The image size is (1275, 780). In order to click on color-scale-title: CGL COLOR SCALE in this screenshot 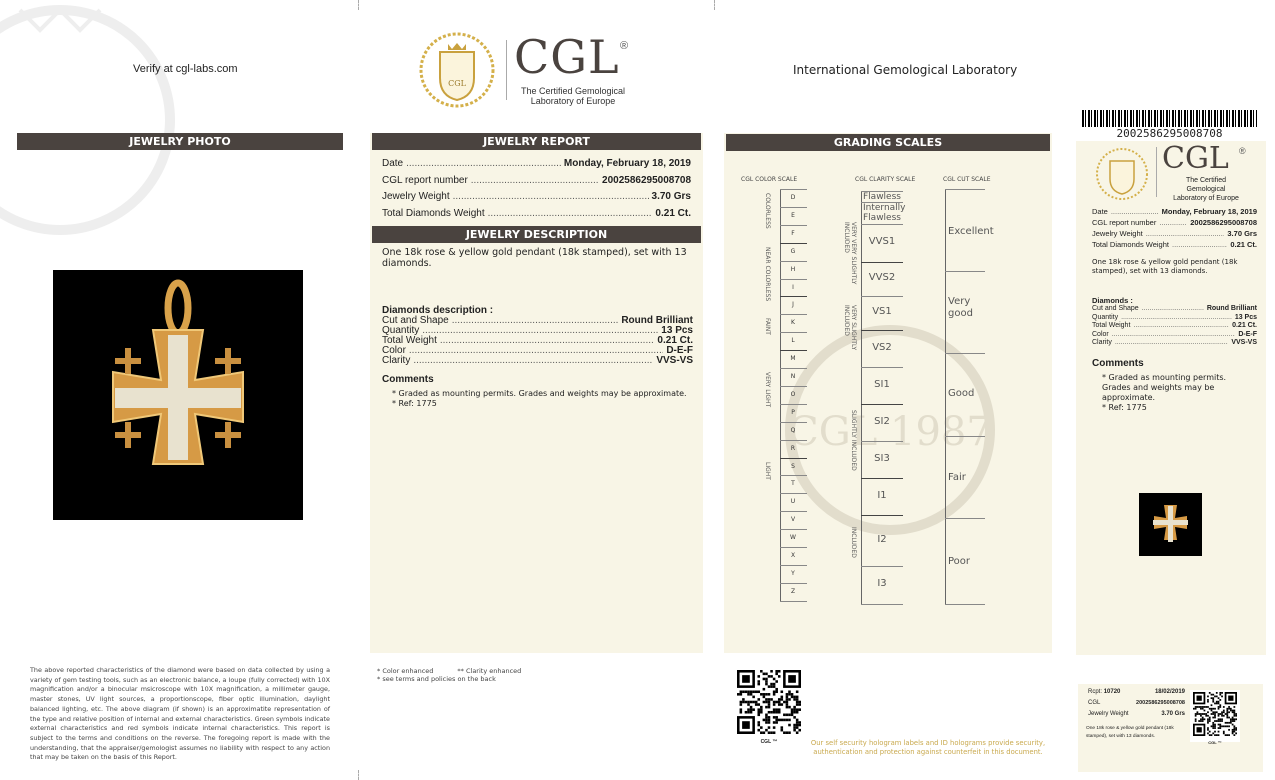, I will do `click(769, 179)`.